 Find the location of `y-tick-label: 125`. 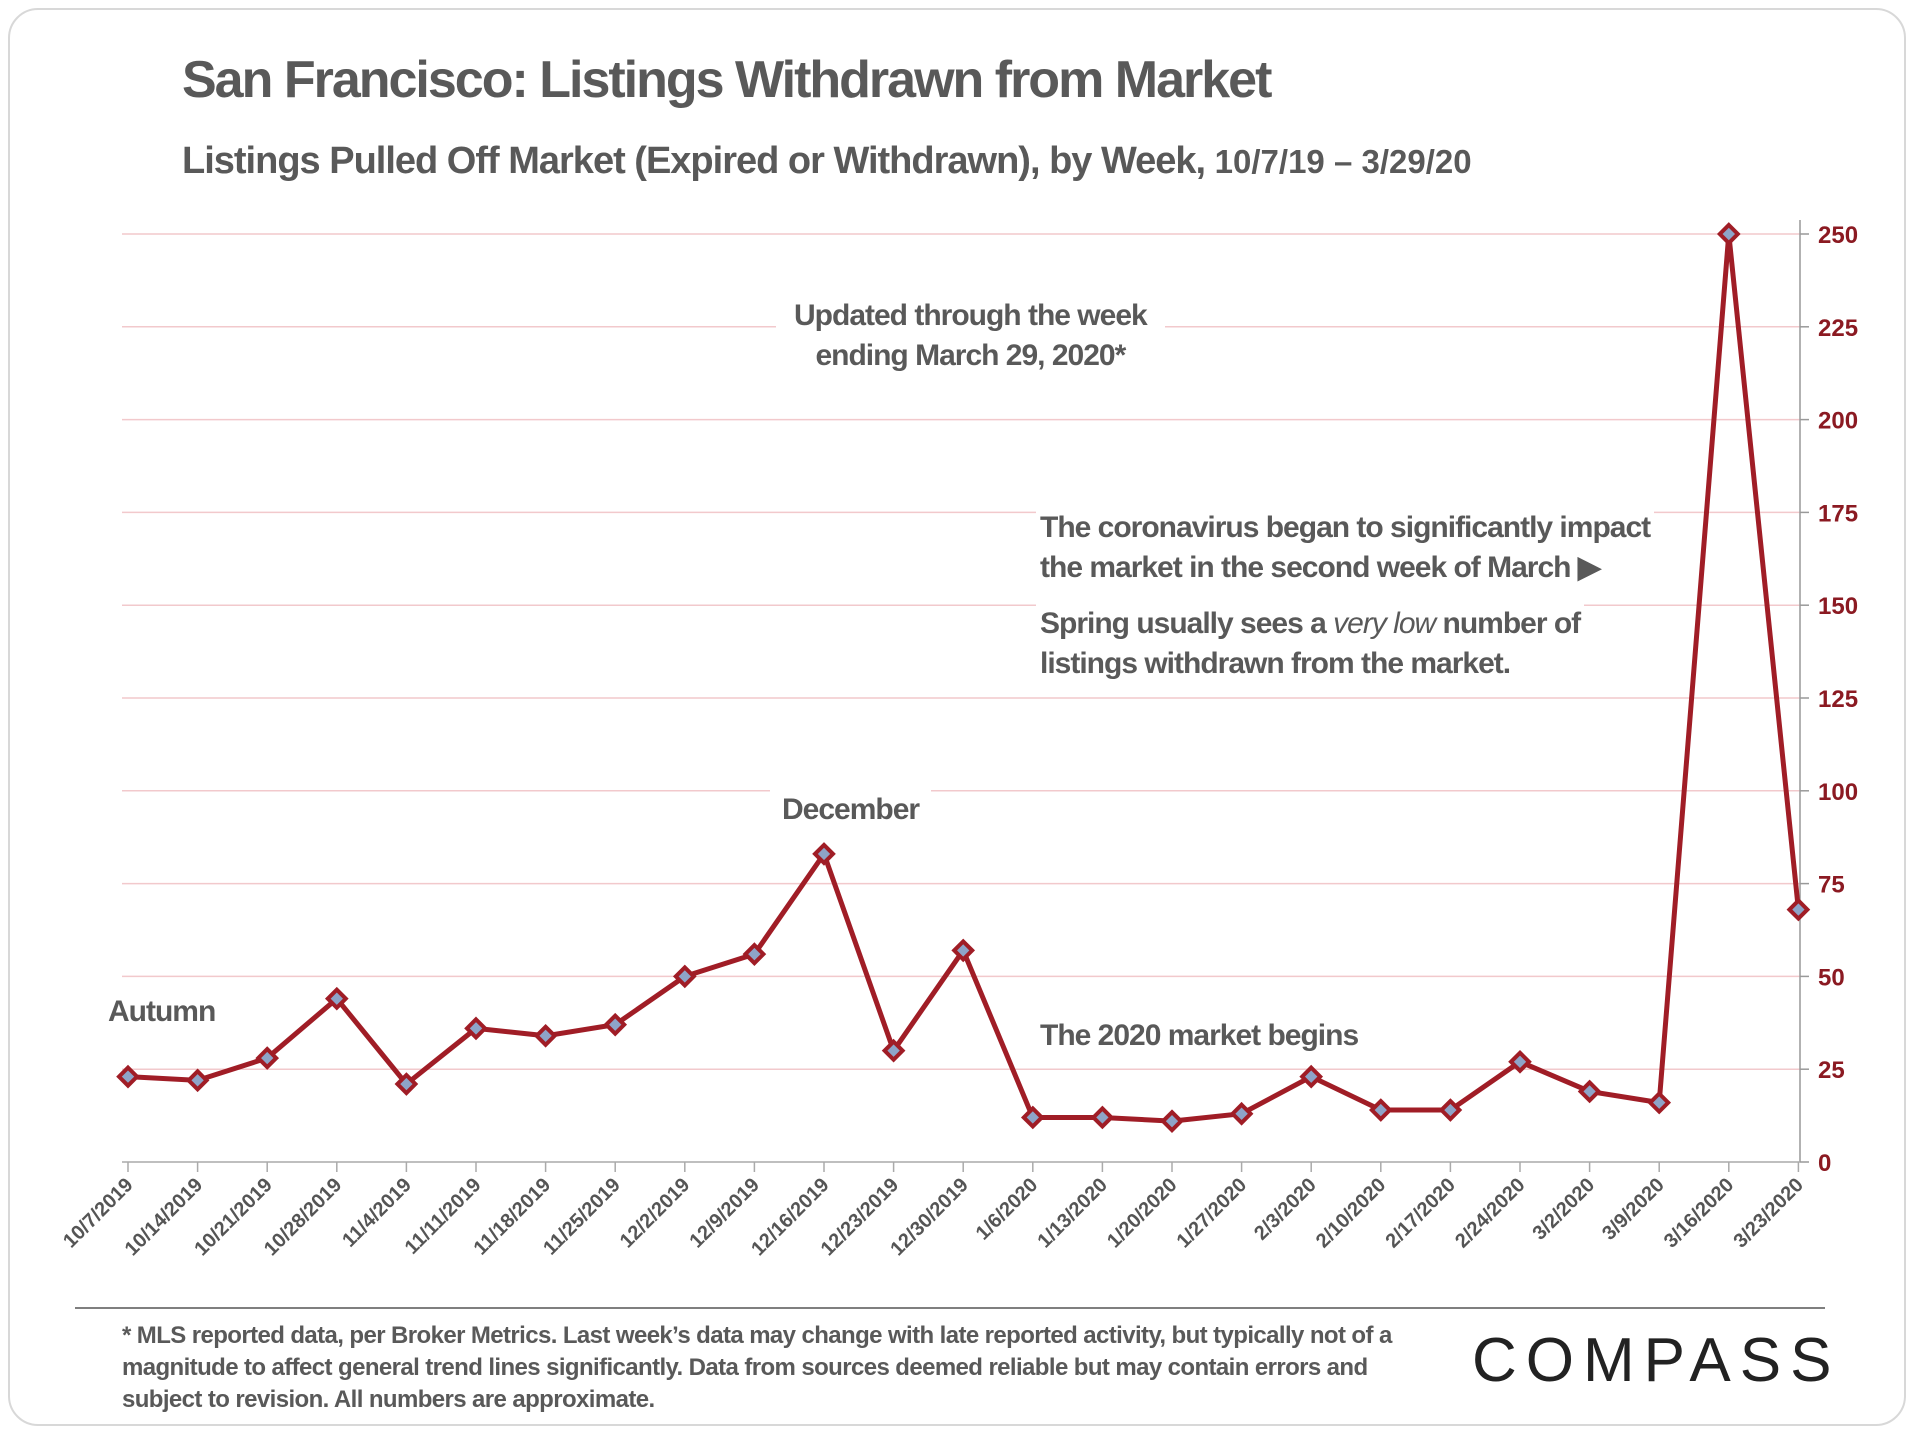

y-tick-label: 125 is located at coordinates (1838, 699).